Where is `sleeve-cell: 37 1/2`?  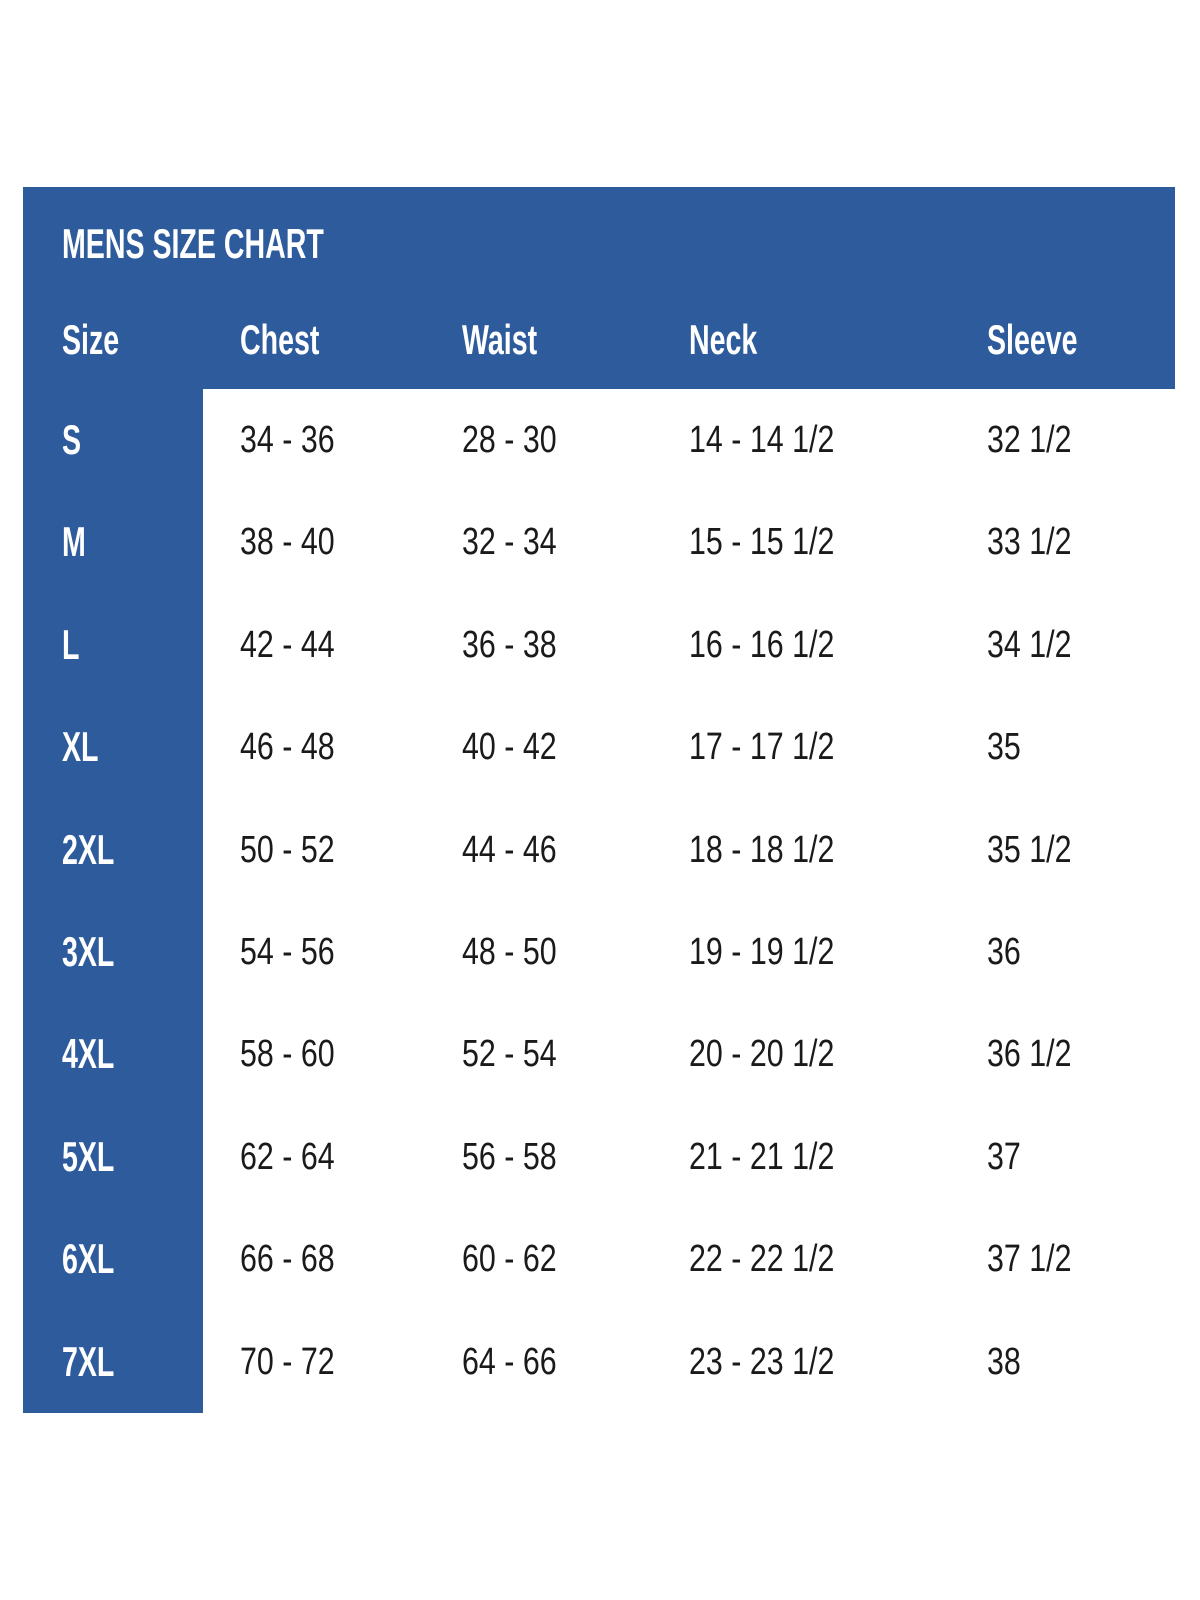
sleeve-cell: 37 1/2 is located at coordinates (1029, 1259).